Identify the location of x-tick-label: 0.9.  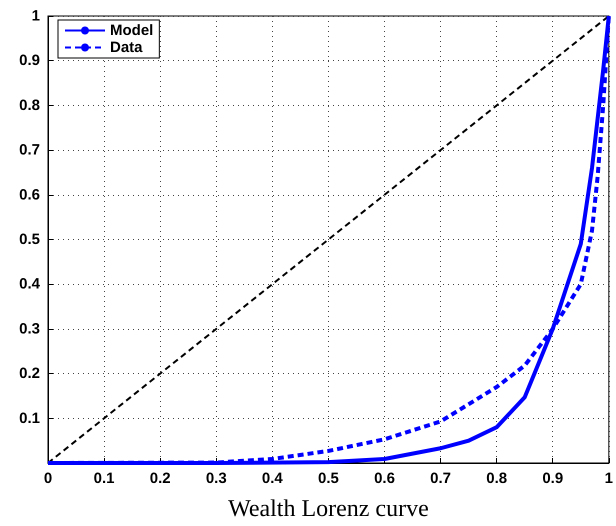
(553, 478).